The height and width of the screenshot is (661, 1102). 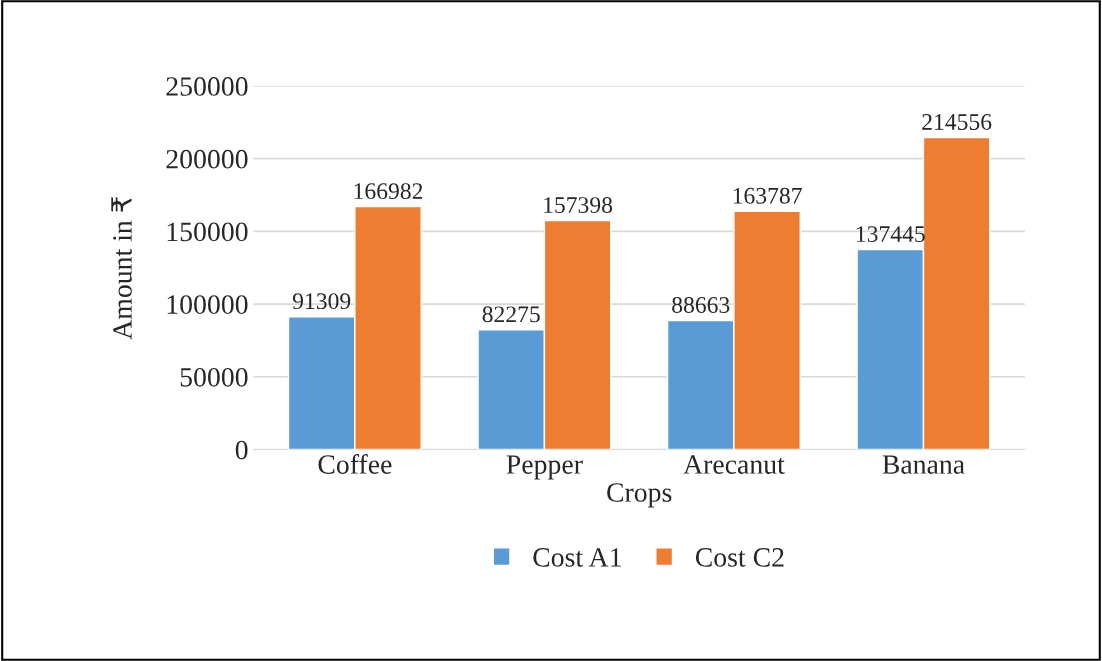 What do you see at coordinates (388, 191) in the screenshot?
I see `data-label: 166982` at bounding box center [388, 191].